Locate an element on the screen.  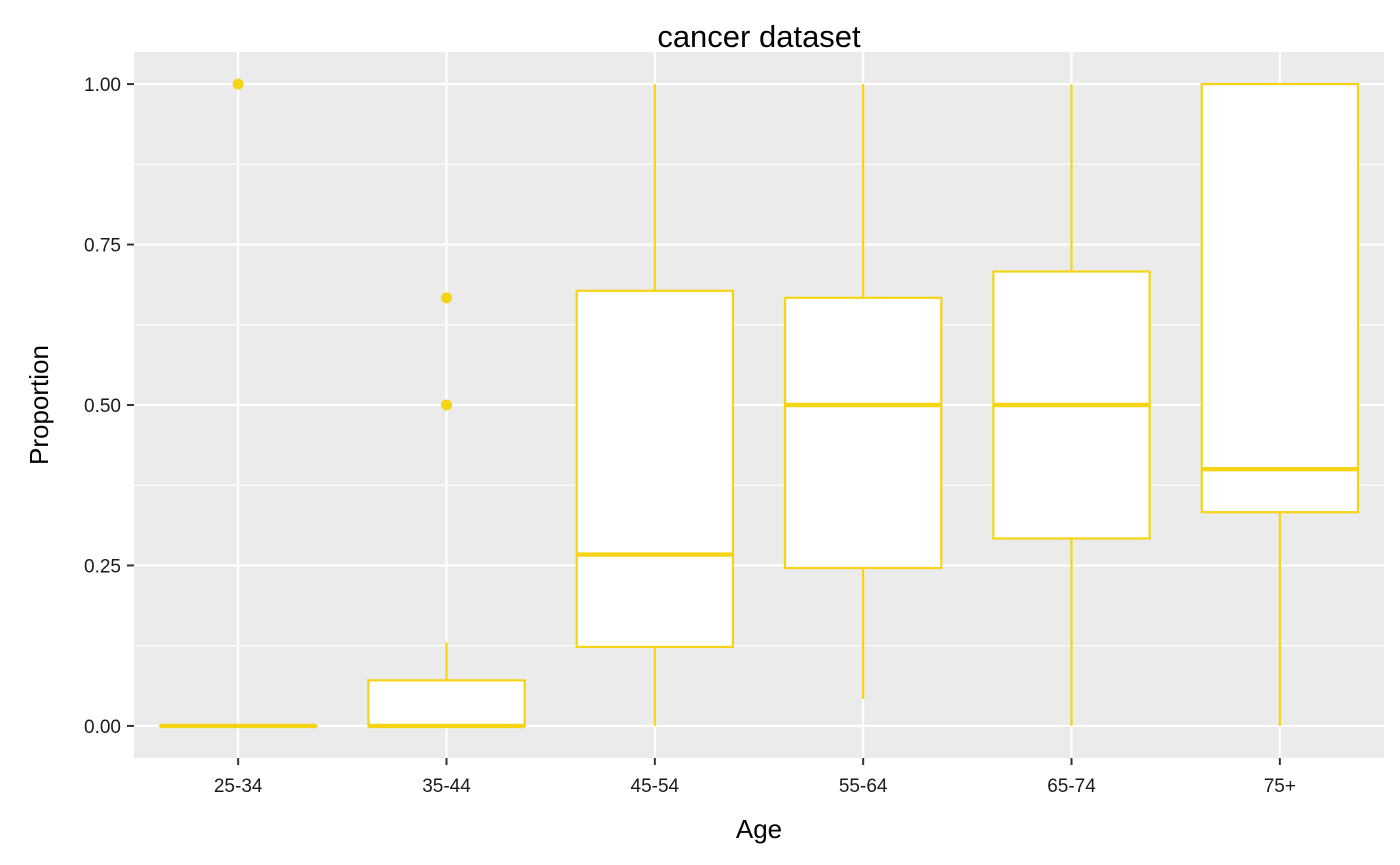
x-tick-label: 75+ is located at coordinates (1280, 786).